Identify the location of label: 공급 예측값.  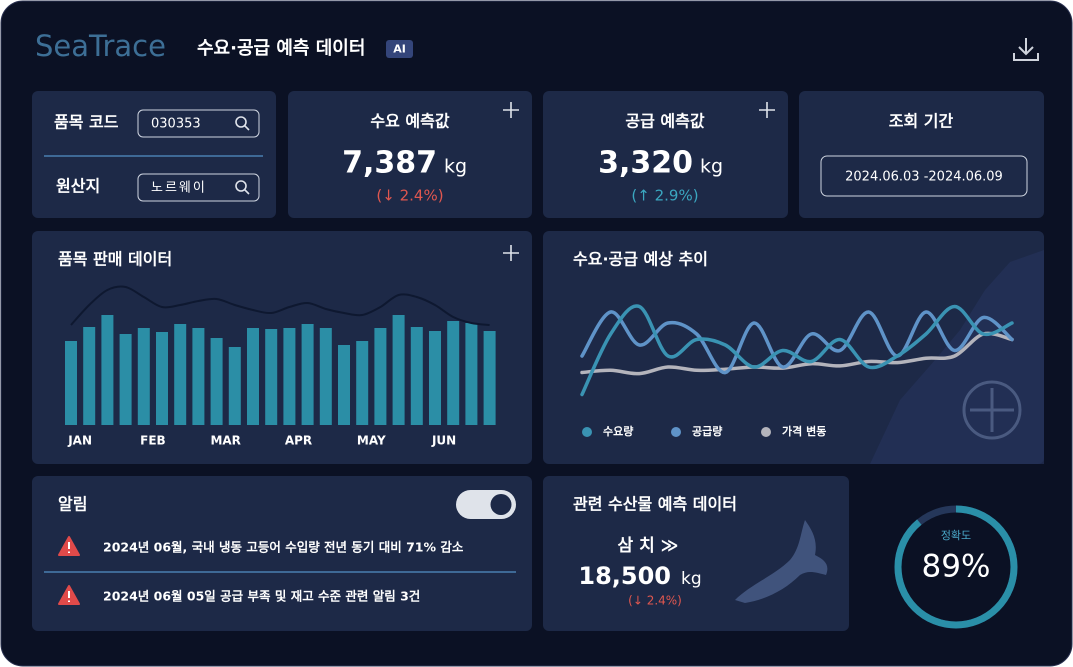
(664, 121).